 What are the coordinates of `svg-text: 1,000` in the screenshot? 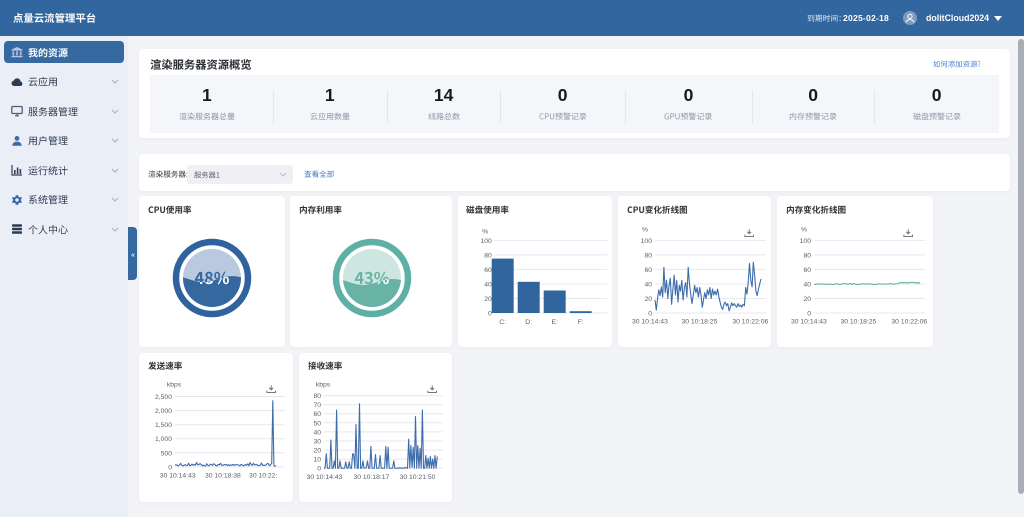 It's located at (163, 439).